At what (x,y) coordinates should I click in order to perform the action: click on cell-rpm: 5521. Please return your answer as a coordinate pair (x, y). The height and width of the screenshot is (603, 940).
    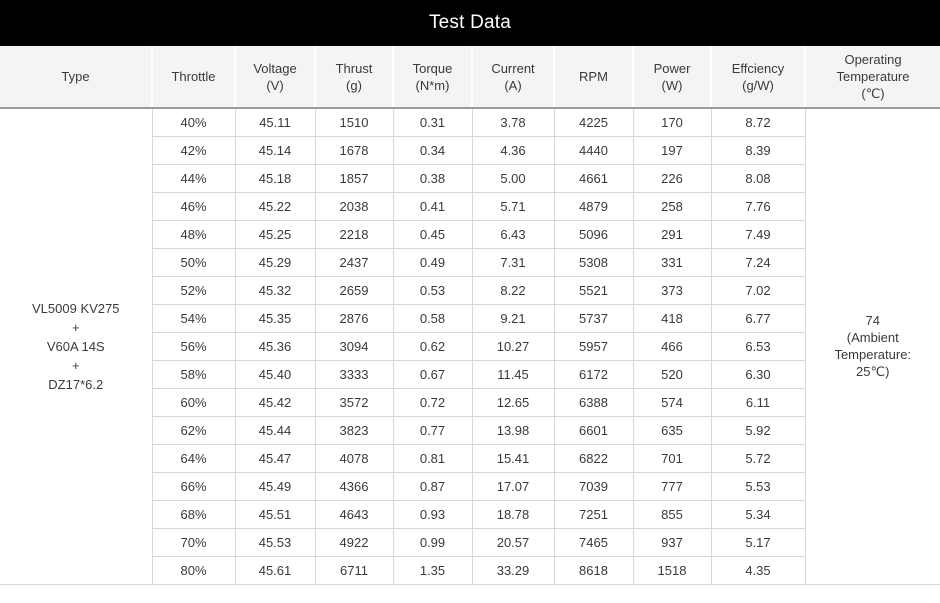
    Looking at the image, I should click on (593, 290).